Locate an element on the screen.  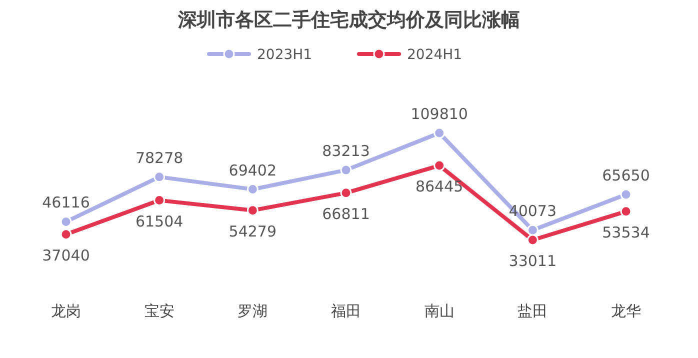
data-label: 61504 is located at coordinates (159, 221).